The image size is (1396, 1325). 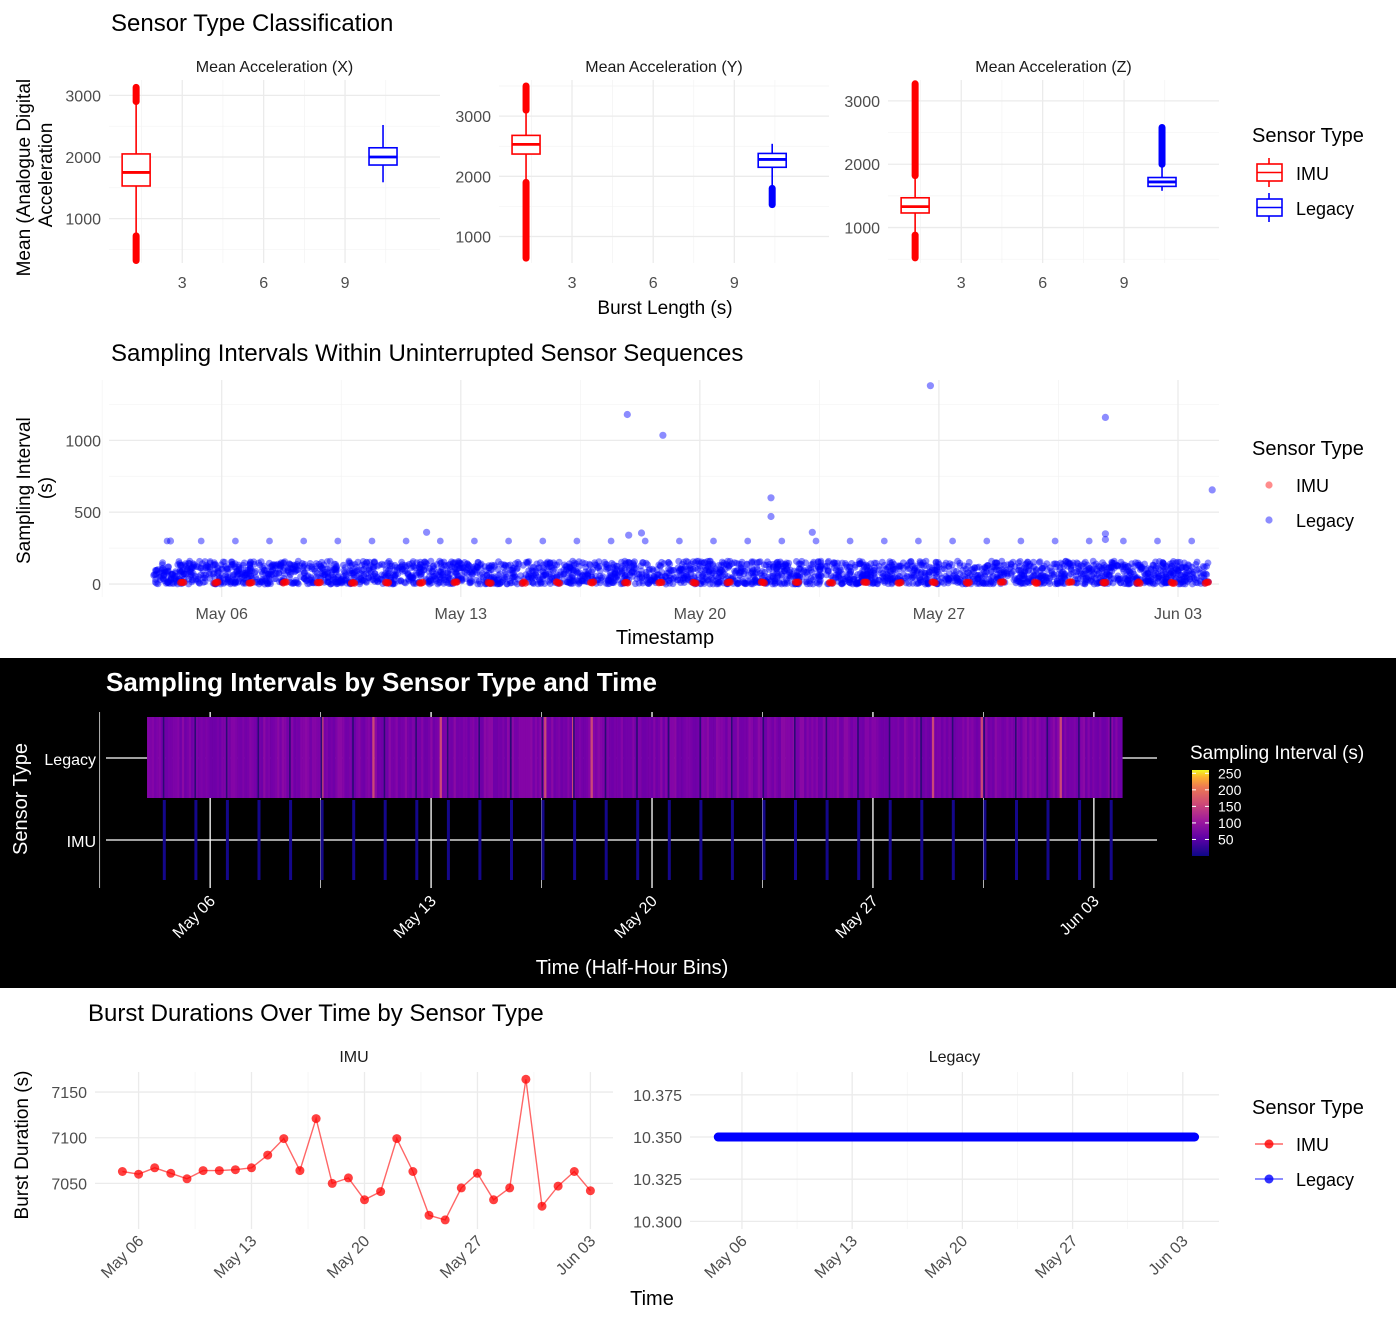 I want to click on x-tick-label: May 20, so click(x=946, y=1257).